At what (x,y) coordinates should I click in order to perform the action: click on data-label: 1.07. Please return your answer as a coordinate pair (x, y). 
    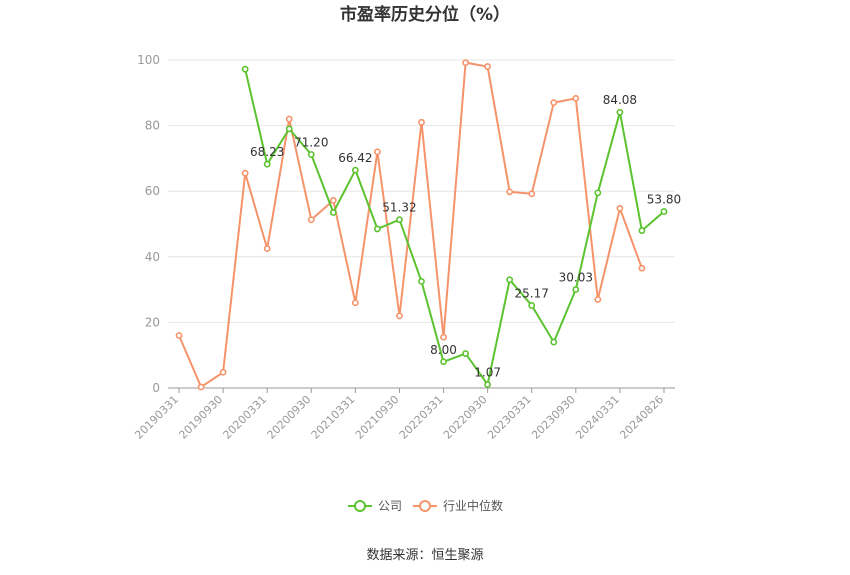
    Looking at the image, I should click on (487, 372).